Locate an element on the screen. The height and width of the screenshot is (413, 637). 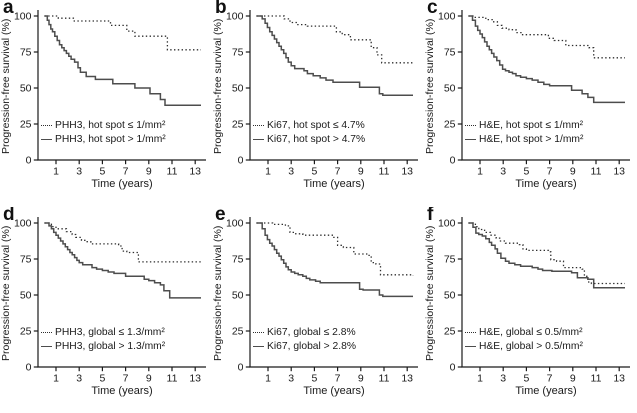
legend: Ki67, global ≤ 2.8% Ki67, global > 2.8% is located at coordinates (304, 339).